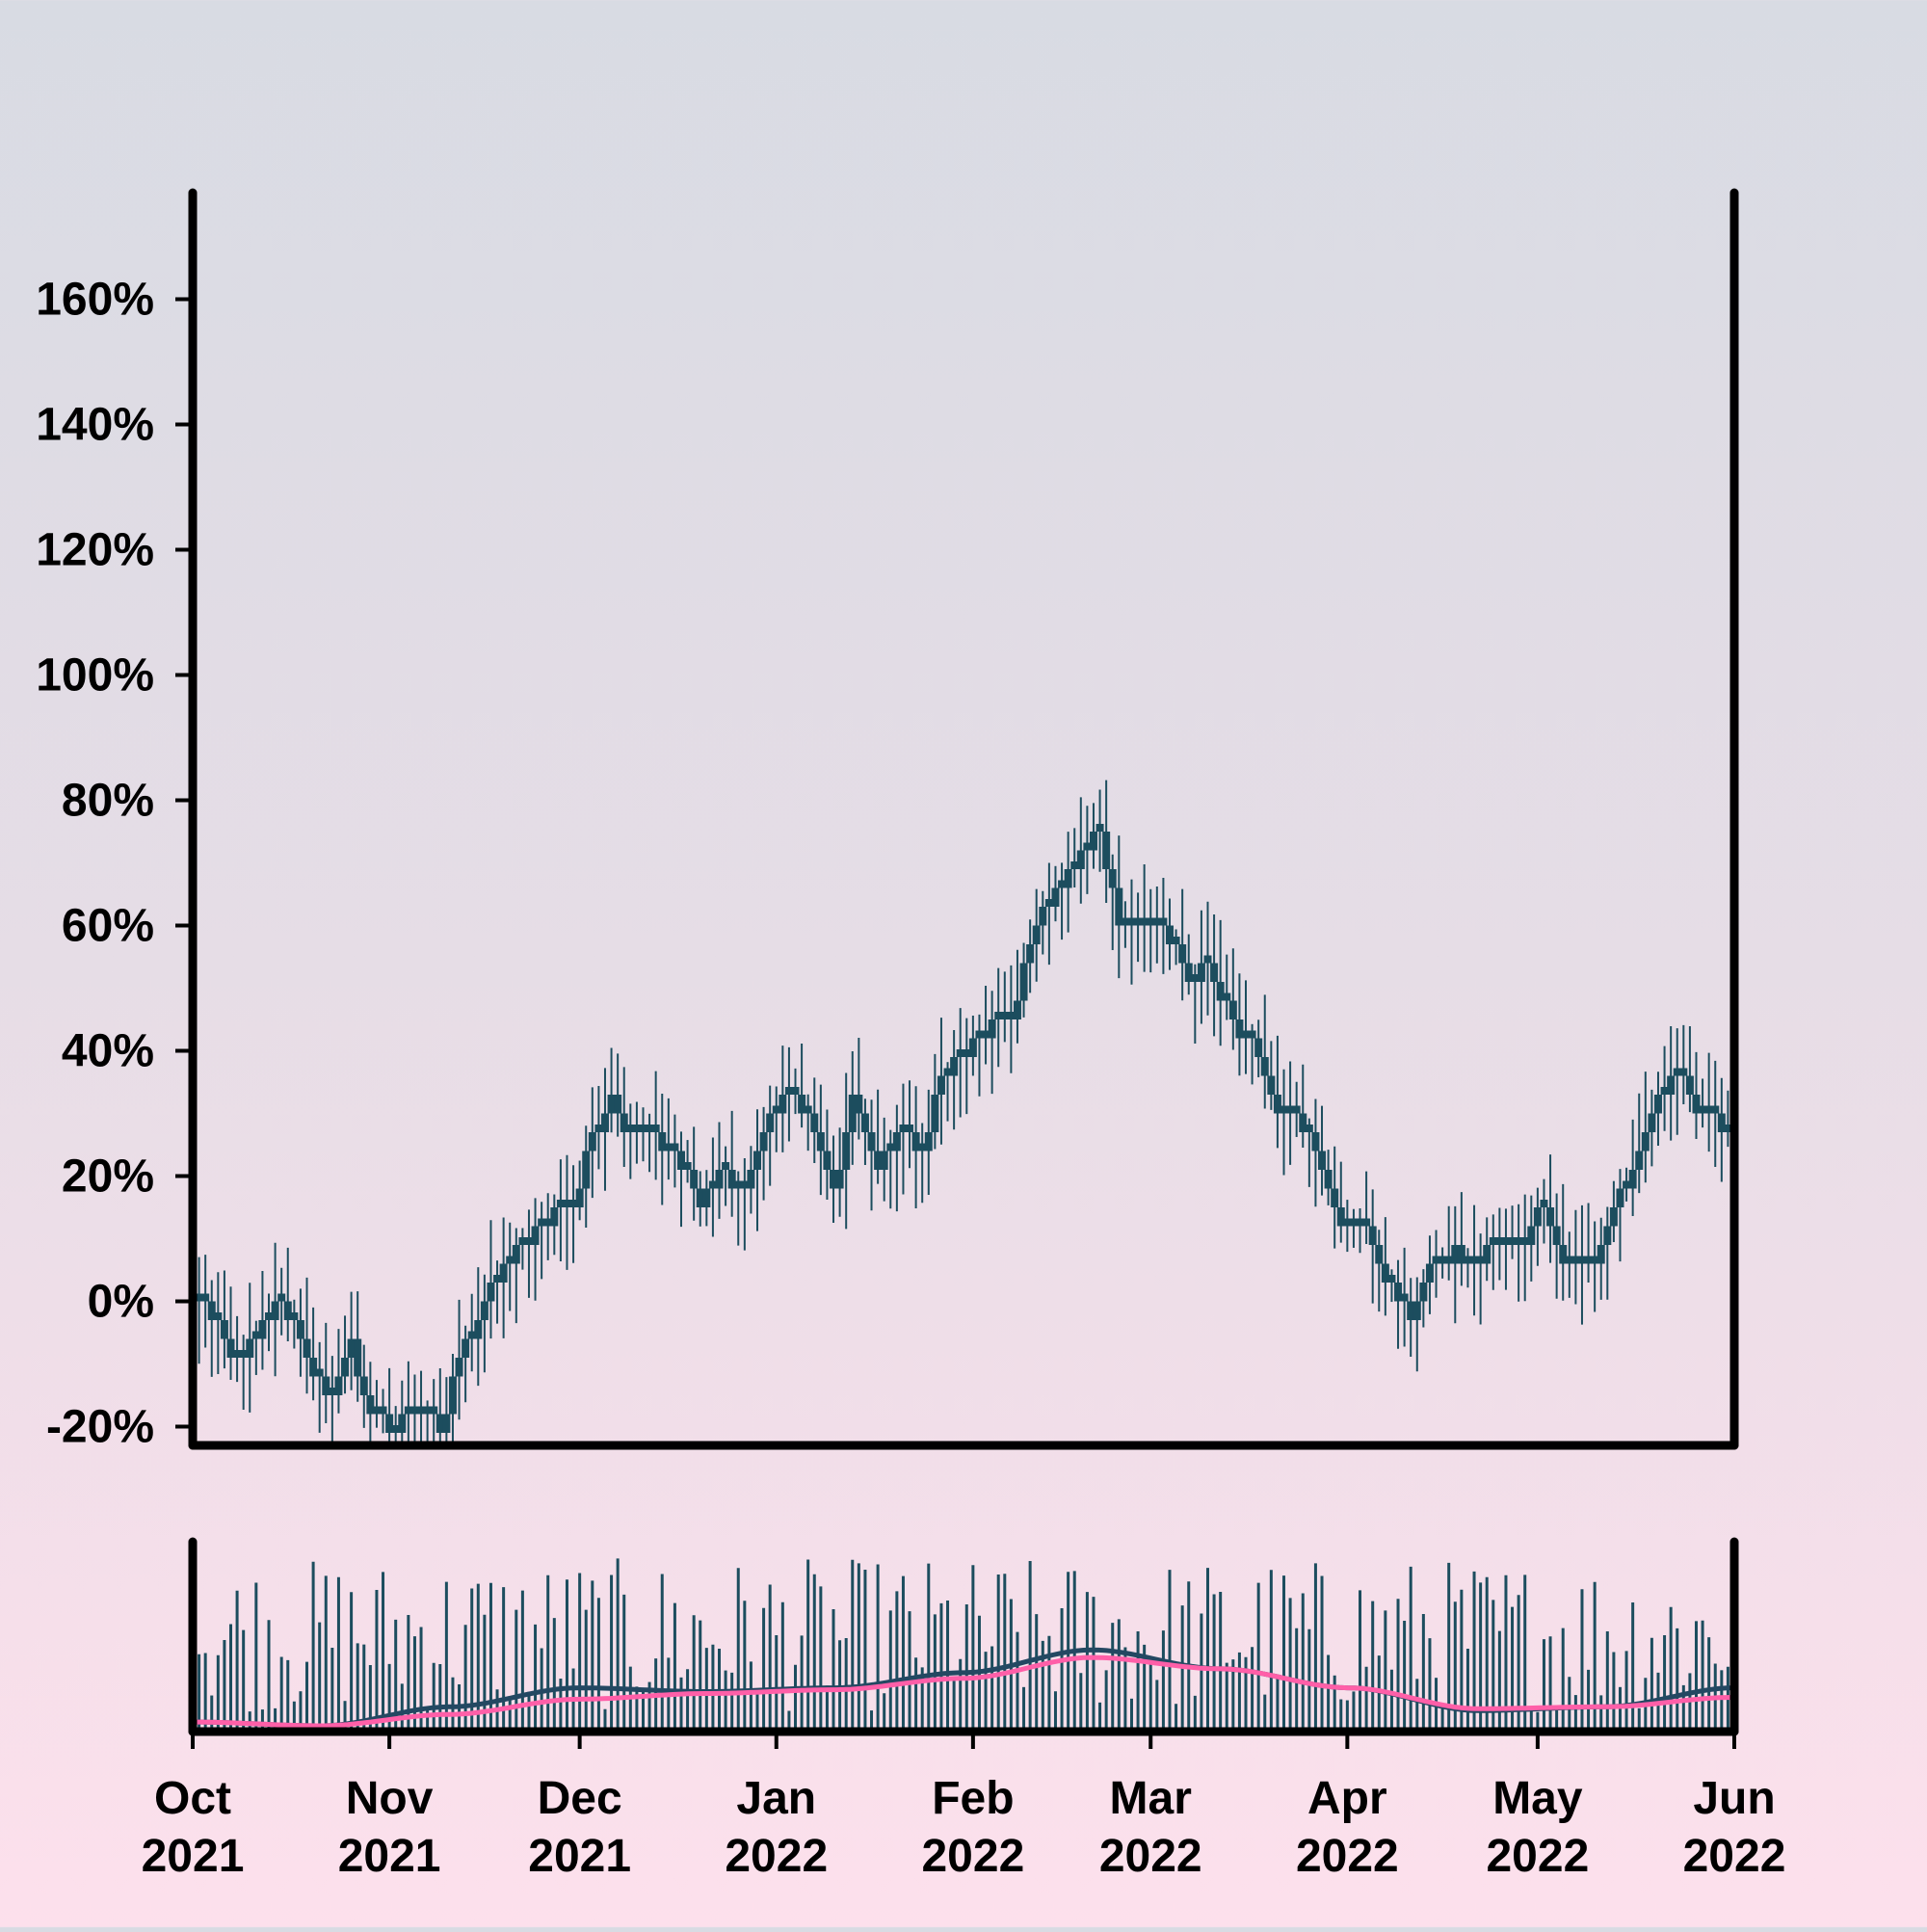 The height and width of the screenshot is (1932, 1927). What do you see at coordinates (108, 801) in the screenshot?
I see `y-tick-label: 80%` at bounding box center [108, 801].